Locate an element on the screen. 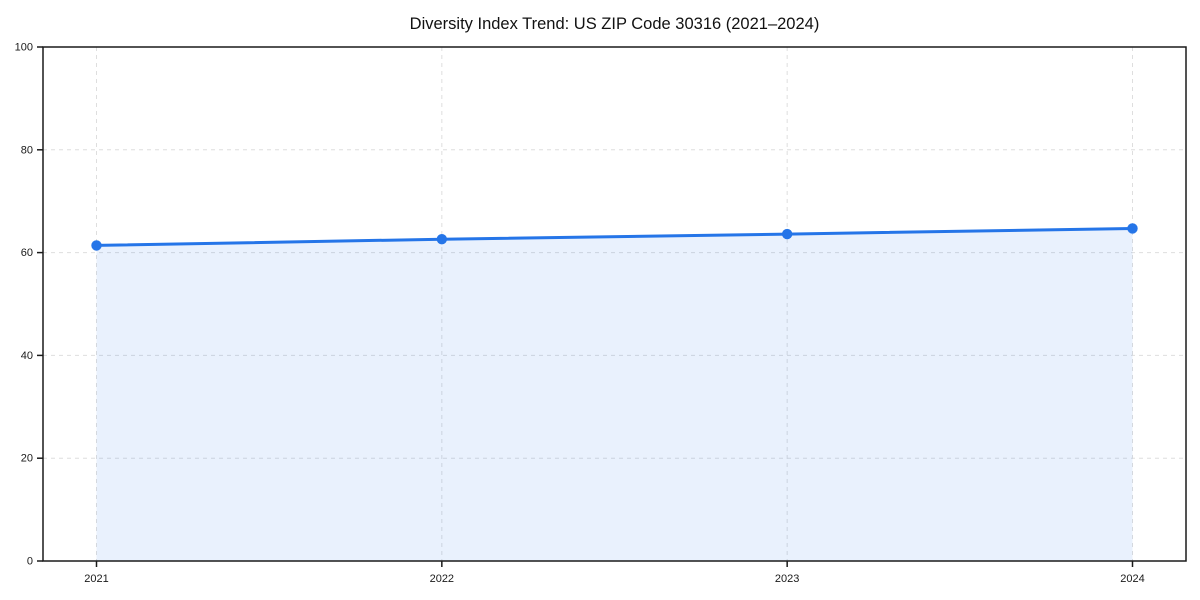 This screenshot has height=600, width=1200. y-tick-label: 40 is located at coordinates (27, 356).